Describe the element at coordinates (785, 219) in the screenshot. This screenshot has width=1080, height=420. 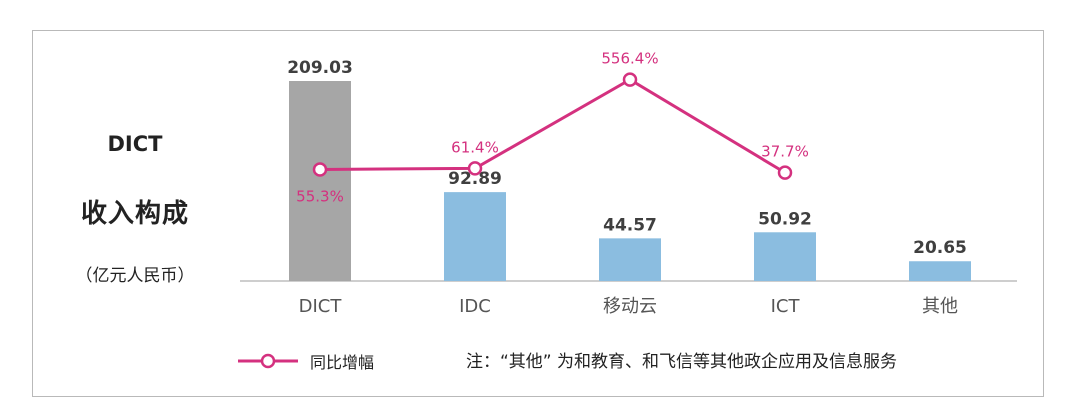
I see `bar-value-label-3: 50.92` at that location.